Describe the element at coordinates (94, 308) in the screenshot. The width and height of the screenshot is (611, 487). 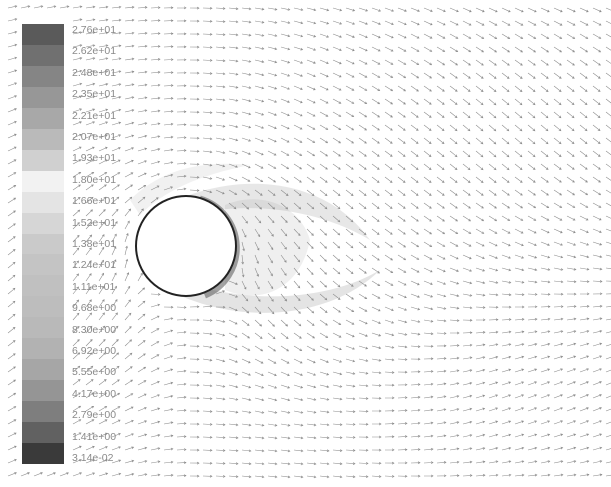
I see `scale-label-13: 9.68e+00` at that location.